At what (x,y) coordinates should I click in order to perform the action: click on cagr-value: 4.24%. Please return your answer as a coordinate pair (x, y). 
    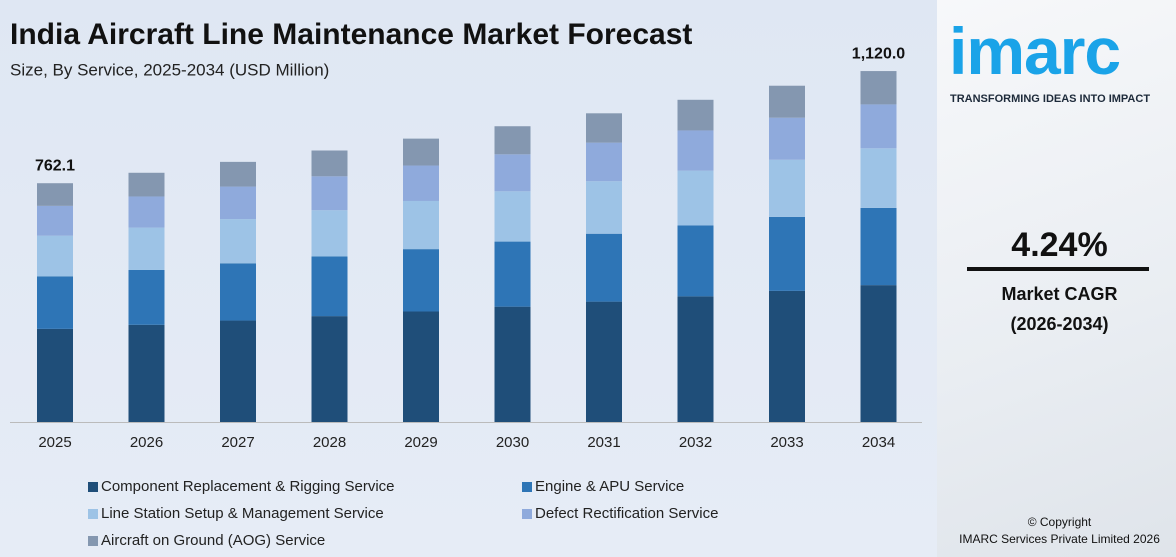
    Looking at the image, I should click on (1059, 245).